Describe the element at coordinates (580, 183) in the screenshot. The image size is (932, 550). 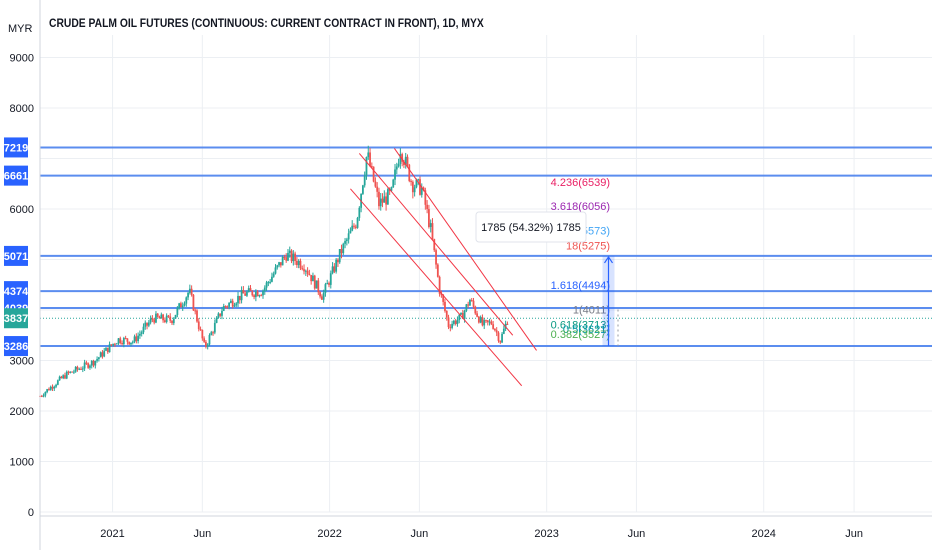
I see `fib-level-label: 4.236(6539)` at that location.